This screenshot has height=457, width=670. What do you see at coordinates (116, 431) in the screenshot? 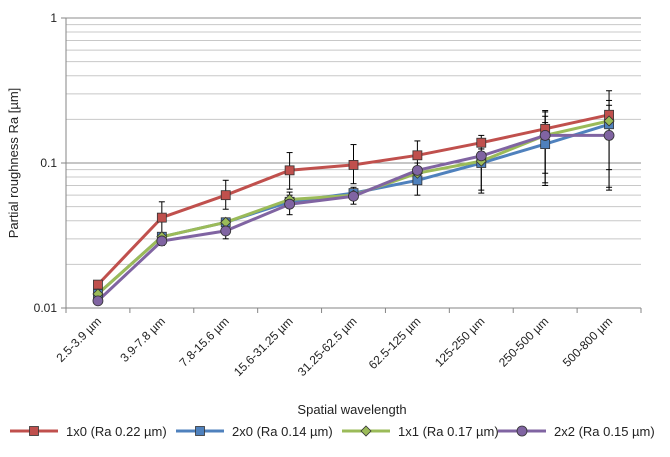
I see `legend-label: 1x0 (Ra 0.22 µm)` at bounding box center [116, 431].